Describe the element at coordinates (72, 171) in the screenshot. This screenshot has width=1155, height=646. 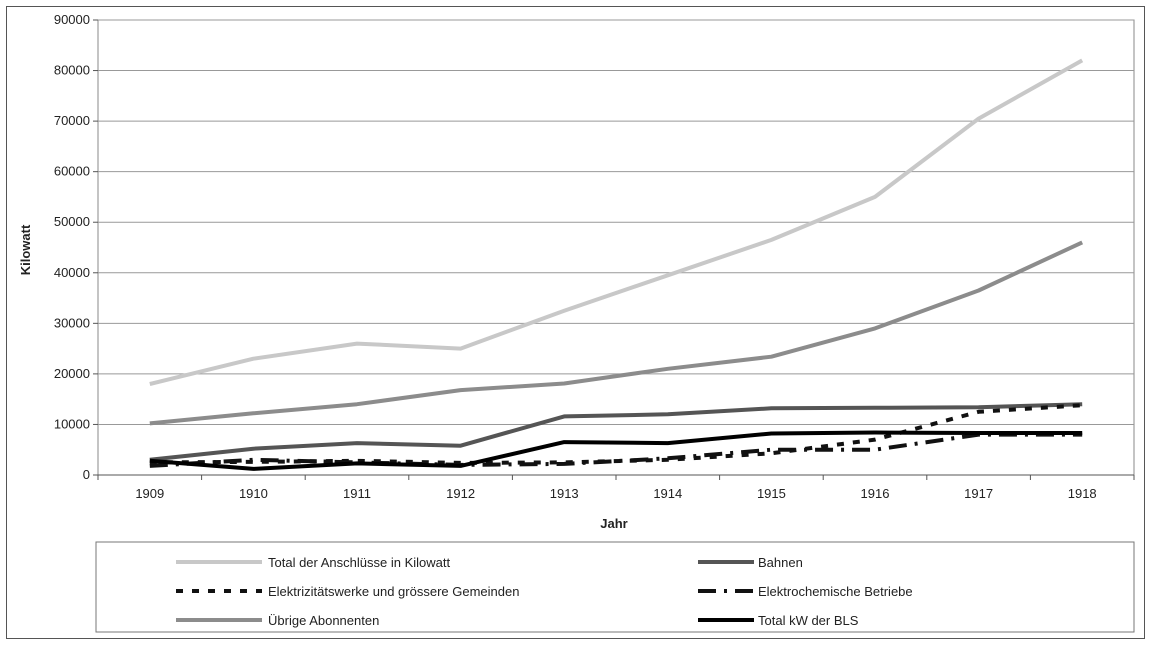
I see `y-tick-label: 60000` at that location.